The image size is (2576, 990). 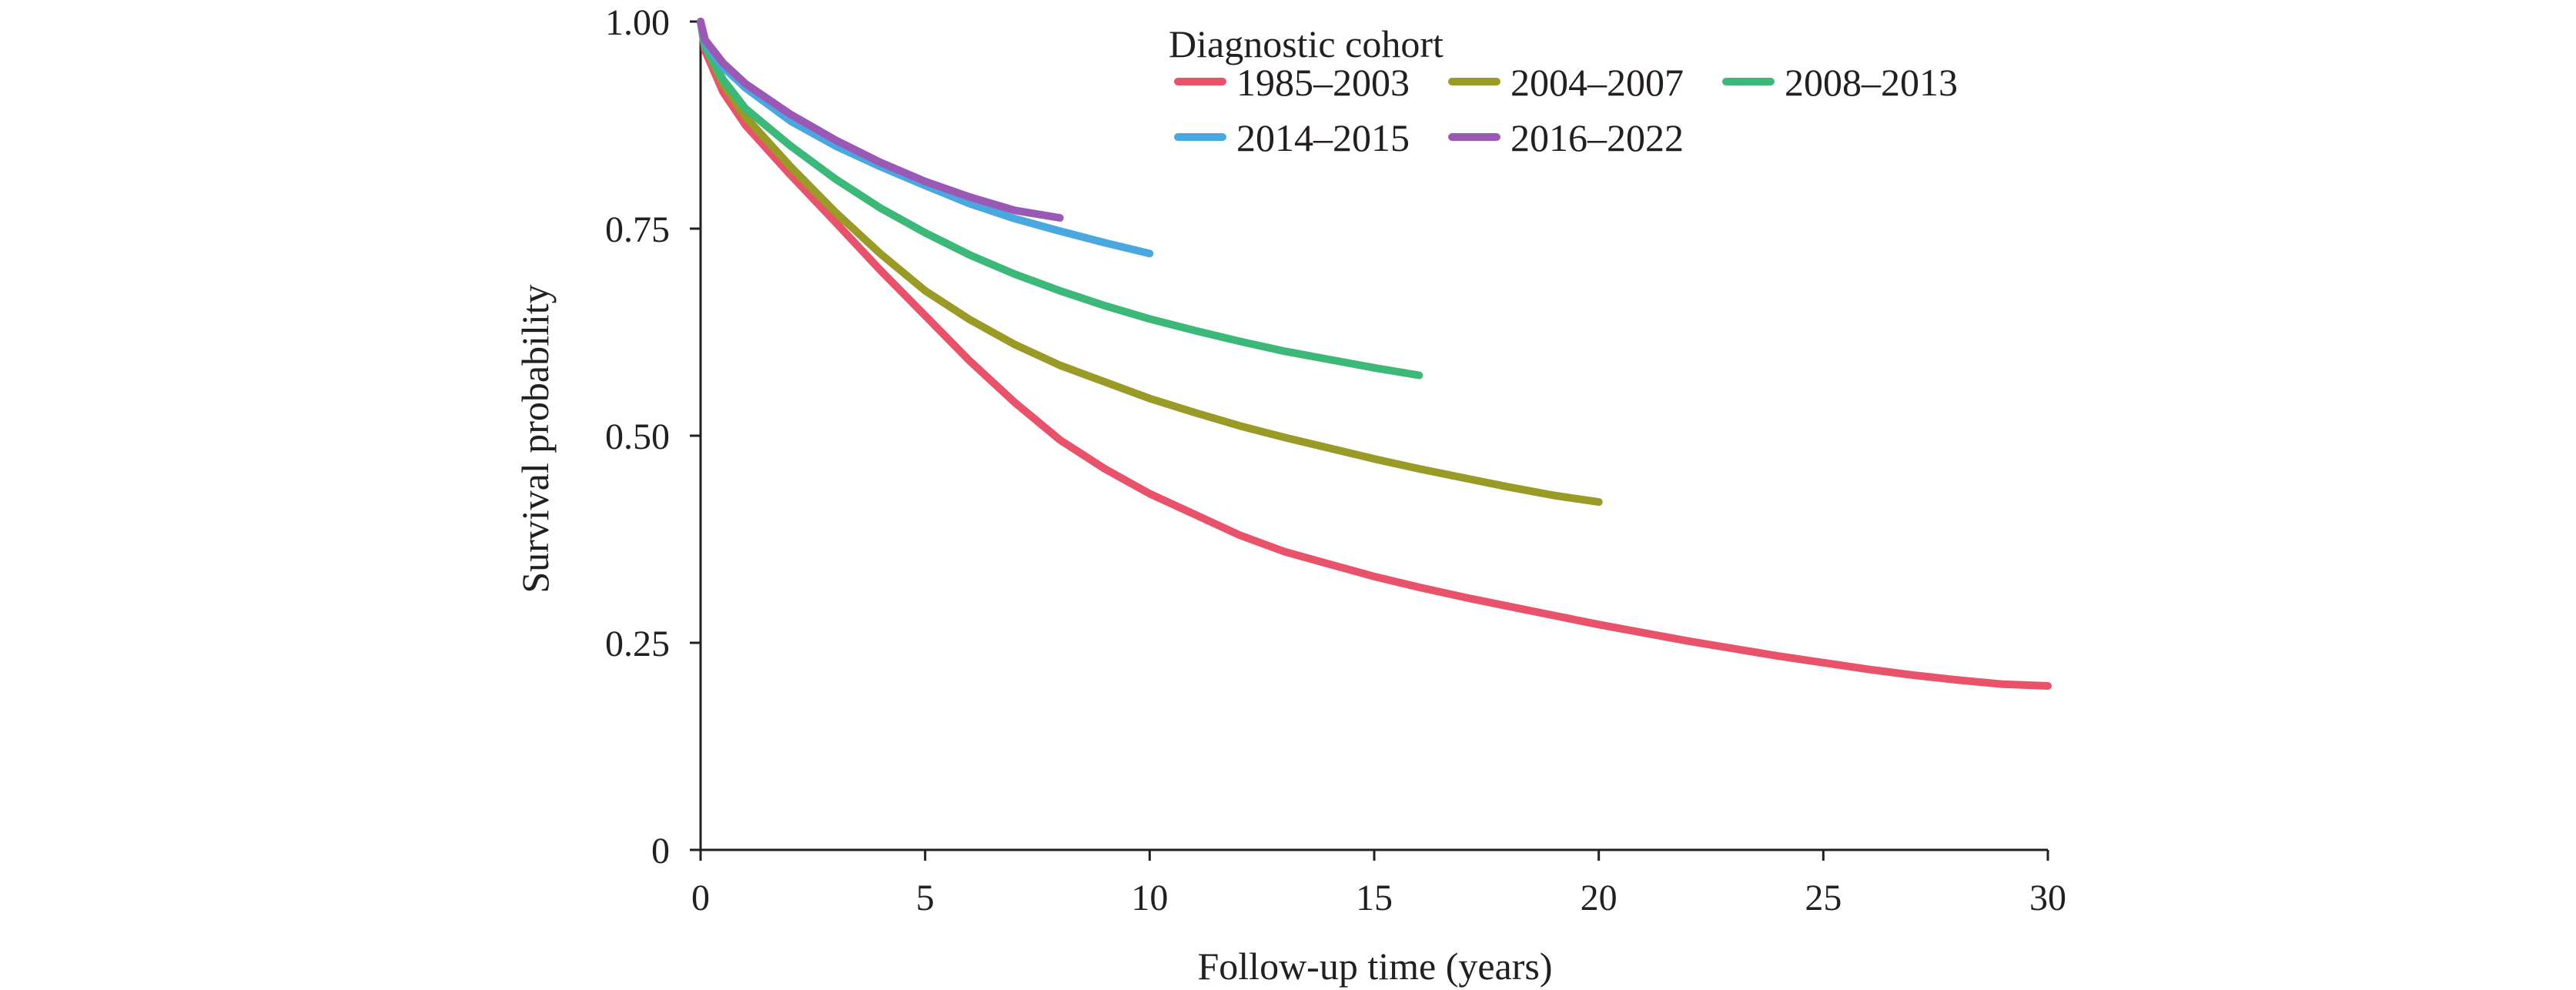 I want to click on x-tick-label: 30, so click(x=2048, y=898).